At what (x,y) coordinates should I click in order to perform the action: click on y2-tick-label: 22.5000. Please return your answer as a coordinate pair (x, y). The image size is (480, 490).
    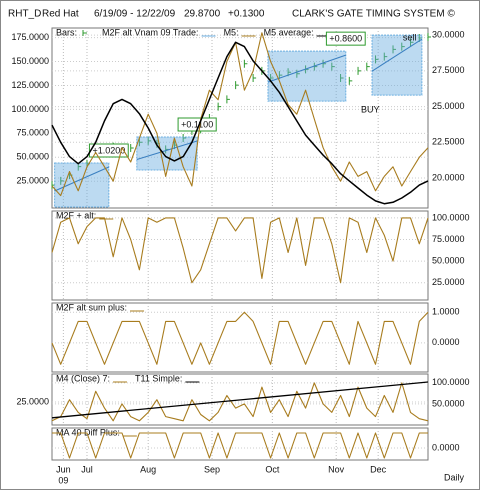
    Looking at the image, I should click on (448, 142).